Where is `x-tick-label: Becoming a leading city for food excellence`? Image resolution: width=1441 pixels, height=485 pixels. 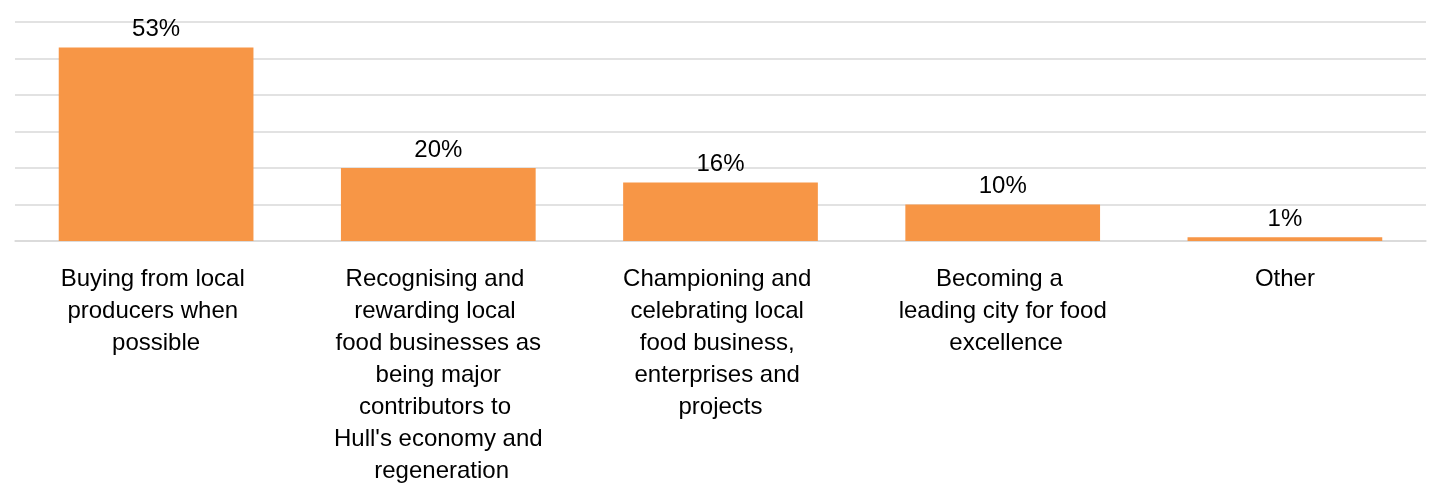 x-tick-label: Becoming a leading city for food excellence is located at coordinates (1002, 309).